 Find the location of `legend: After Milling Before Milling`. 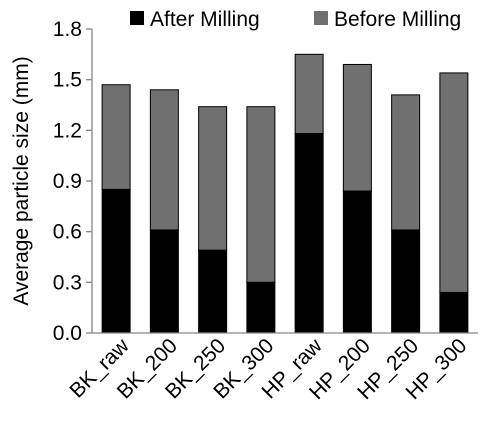

legend: After Milling Before Milling is located at coordinates (295, 19).